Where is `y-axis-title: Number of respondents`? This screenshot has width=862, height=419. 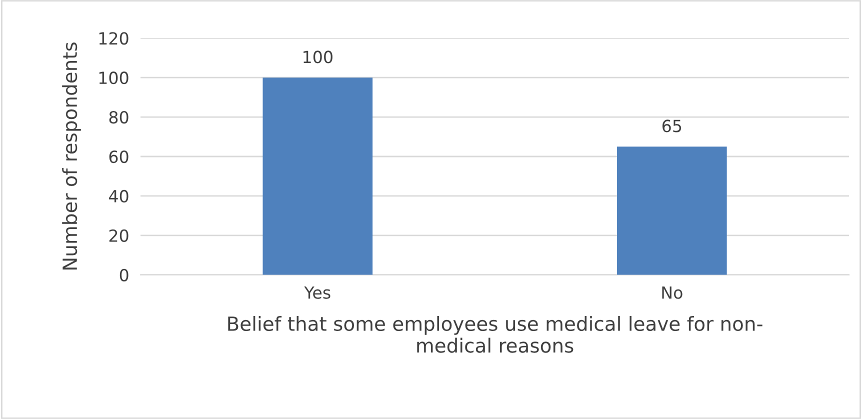
y-axis-title: Number of respondents is located at coordinates (71, 156).